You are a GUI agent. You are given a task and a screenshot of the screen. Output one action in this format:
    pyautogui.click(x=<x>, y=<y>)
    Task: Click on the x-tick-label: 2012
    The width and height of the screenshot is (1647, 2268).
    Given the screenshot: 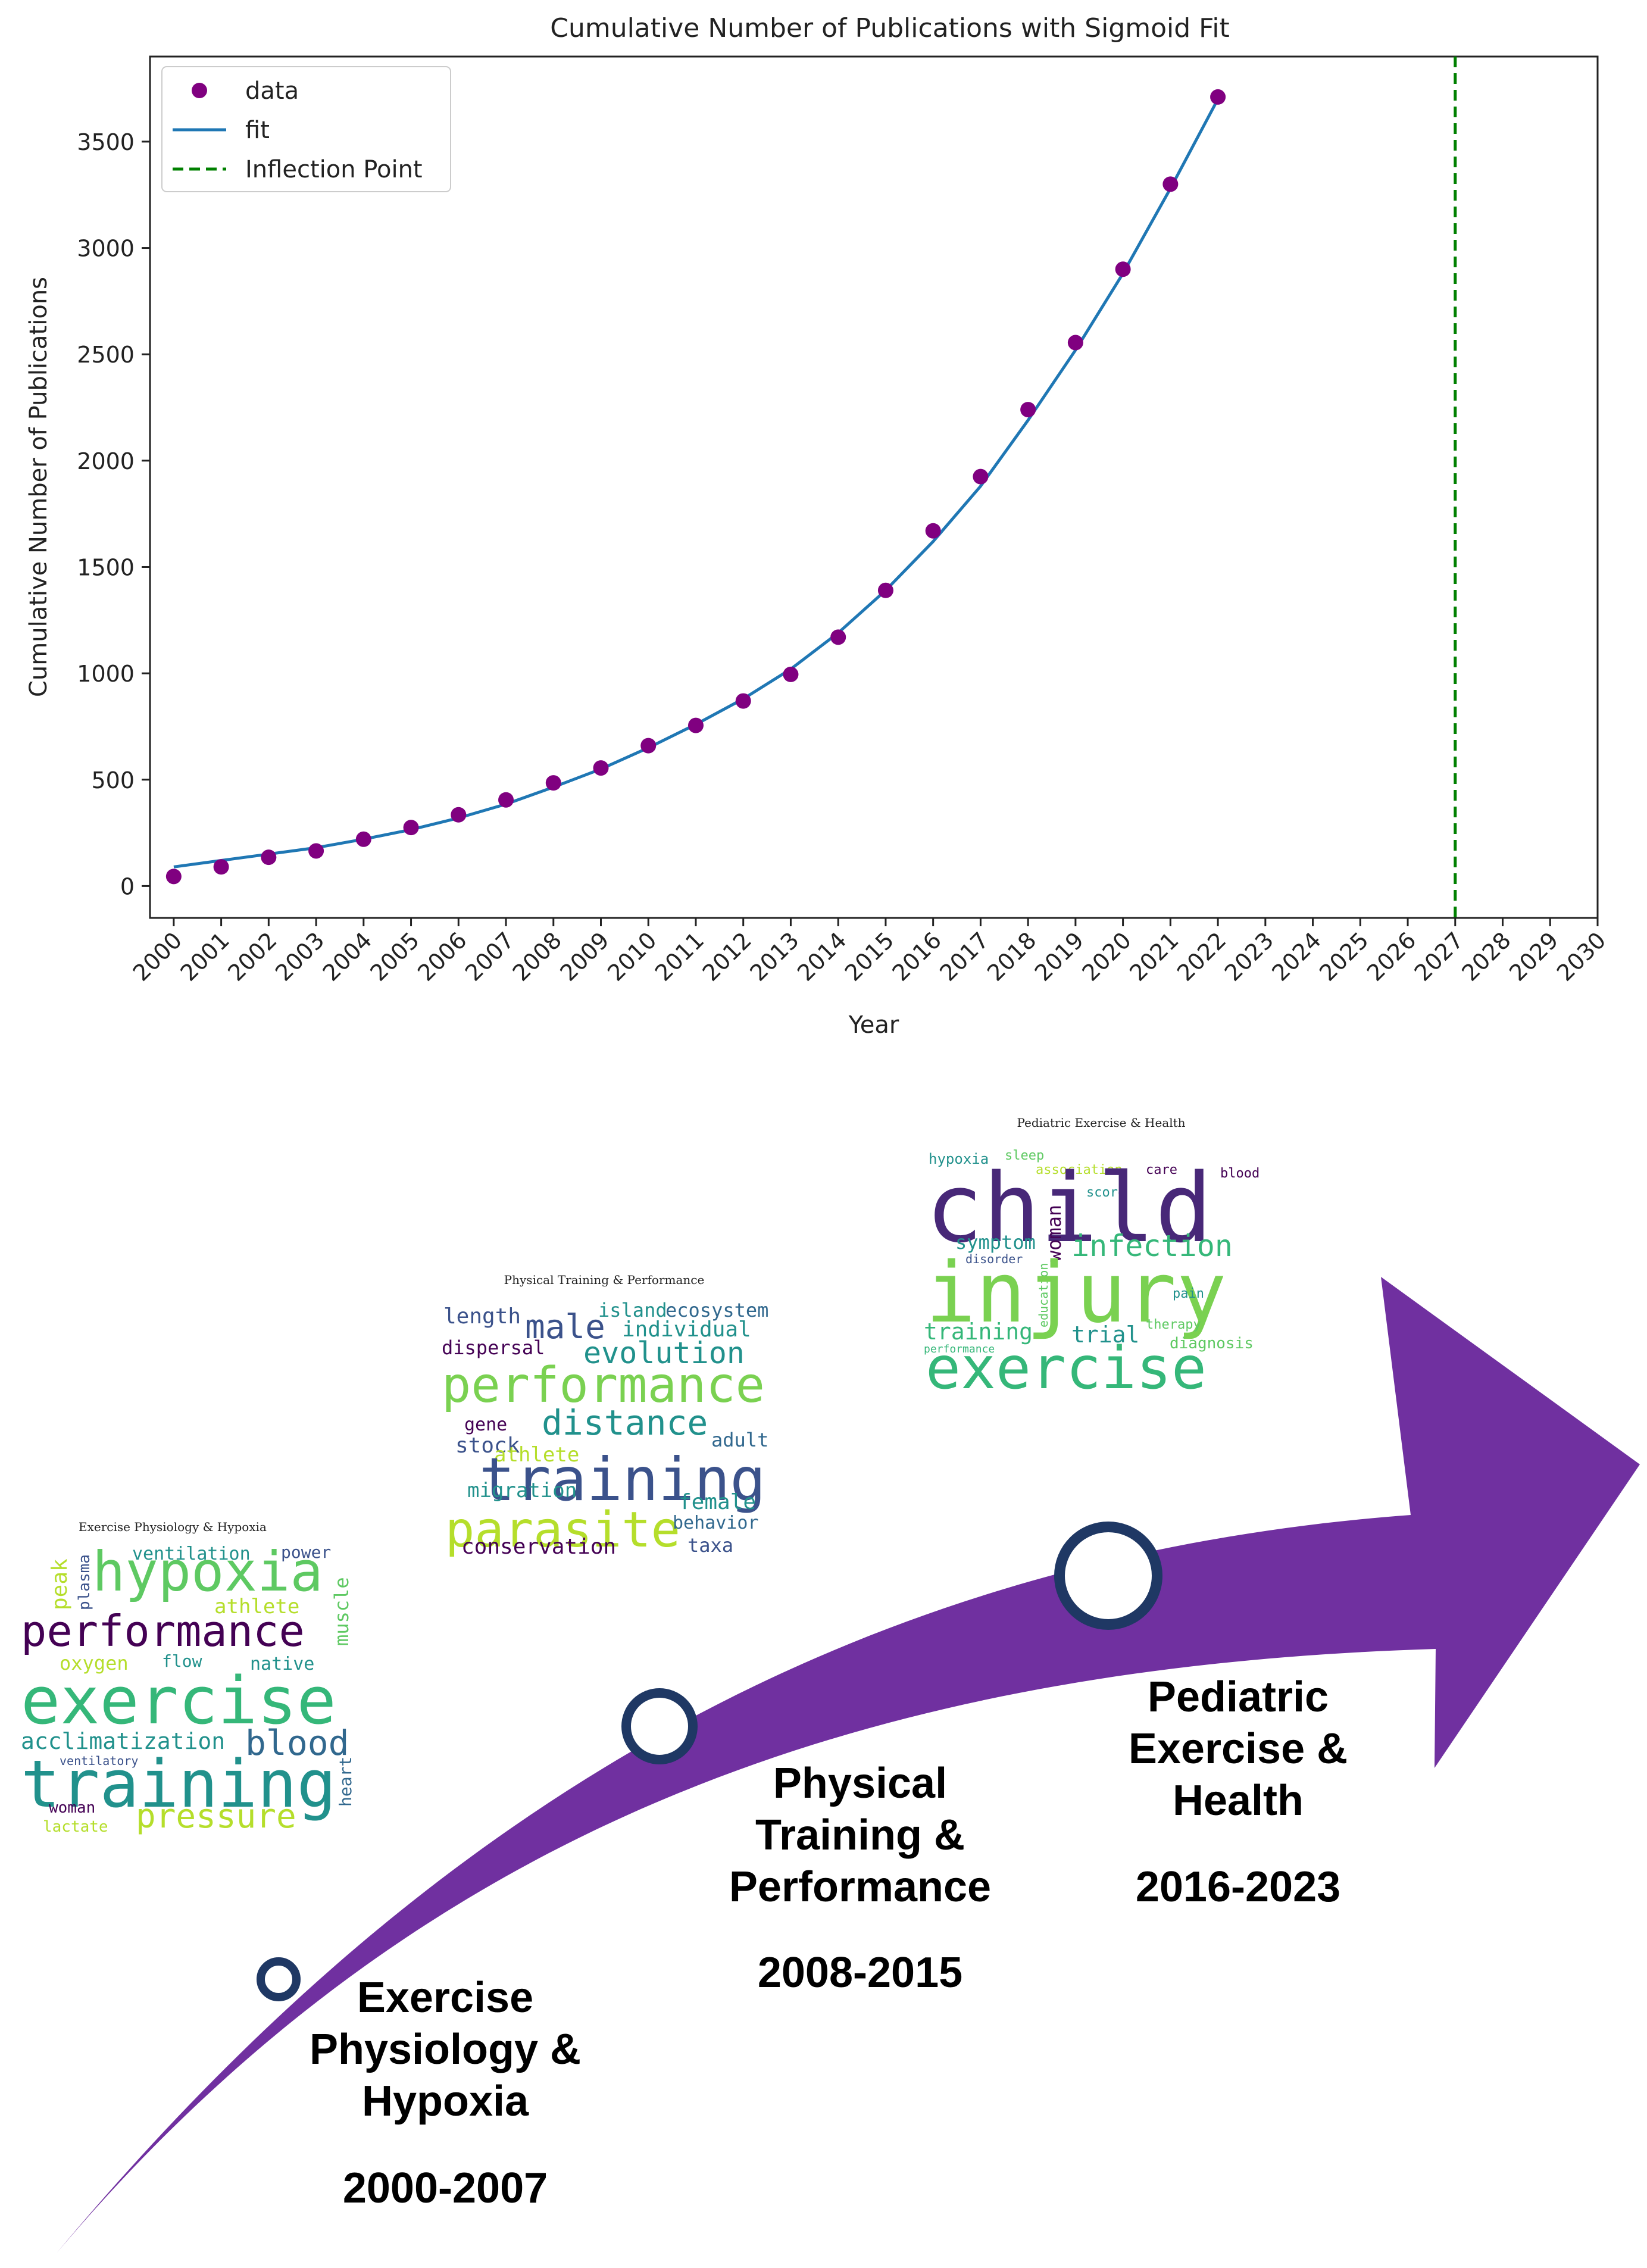 What is the action you would take?
    pyautogui.click(x=727, y=956)
    